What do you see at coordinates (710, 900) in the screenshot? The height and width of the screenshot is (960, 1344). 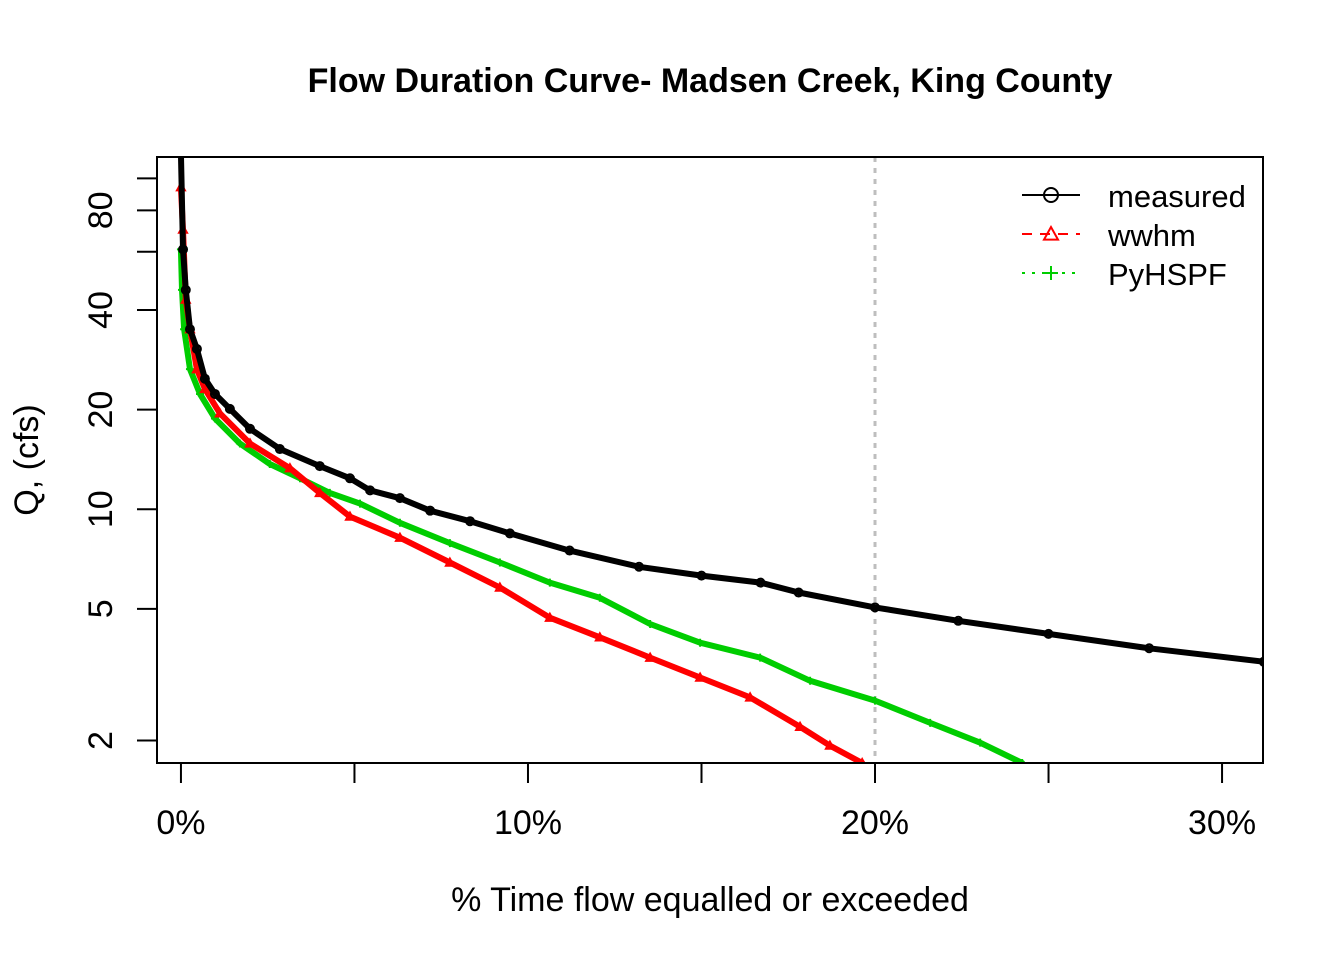 I see `x-axis-label: % Time flow equalled or exceeded` at bounding box center [710, 900].